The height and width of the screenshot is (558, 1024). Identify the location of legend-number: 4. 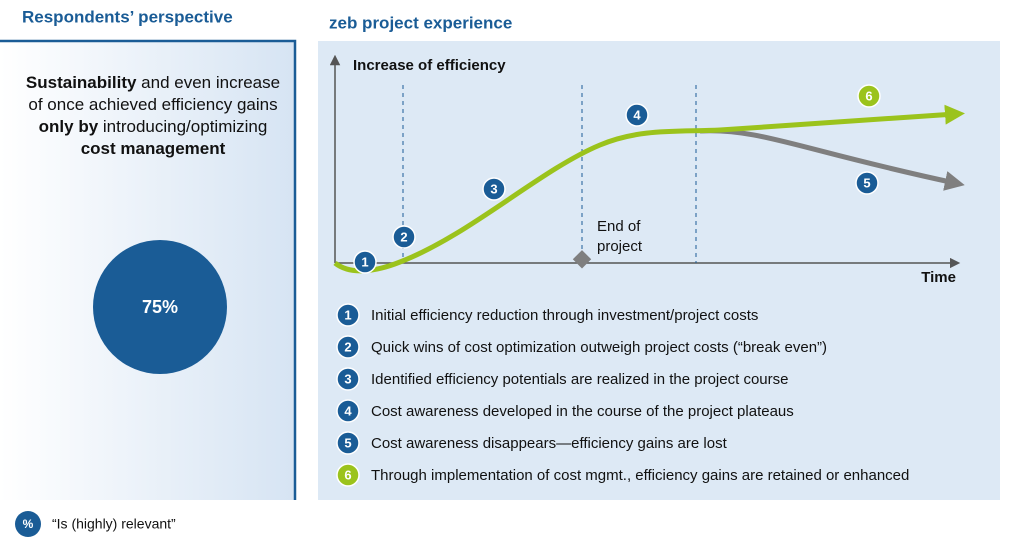
(348, 410).